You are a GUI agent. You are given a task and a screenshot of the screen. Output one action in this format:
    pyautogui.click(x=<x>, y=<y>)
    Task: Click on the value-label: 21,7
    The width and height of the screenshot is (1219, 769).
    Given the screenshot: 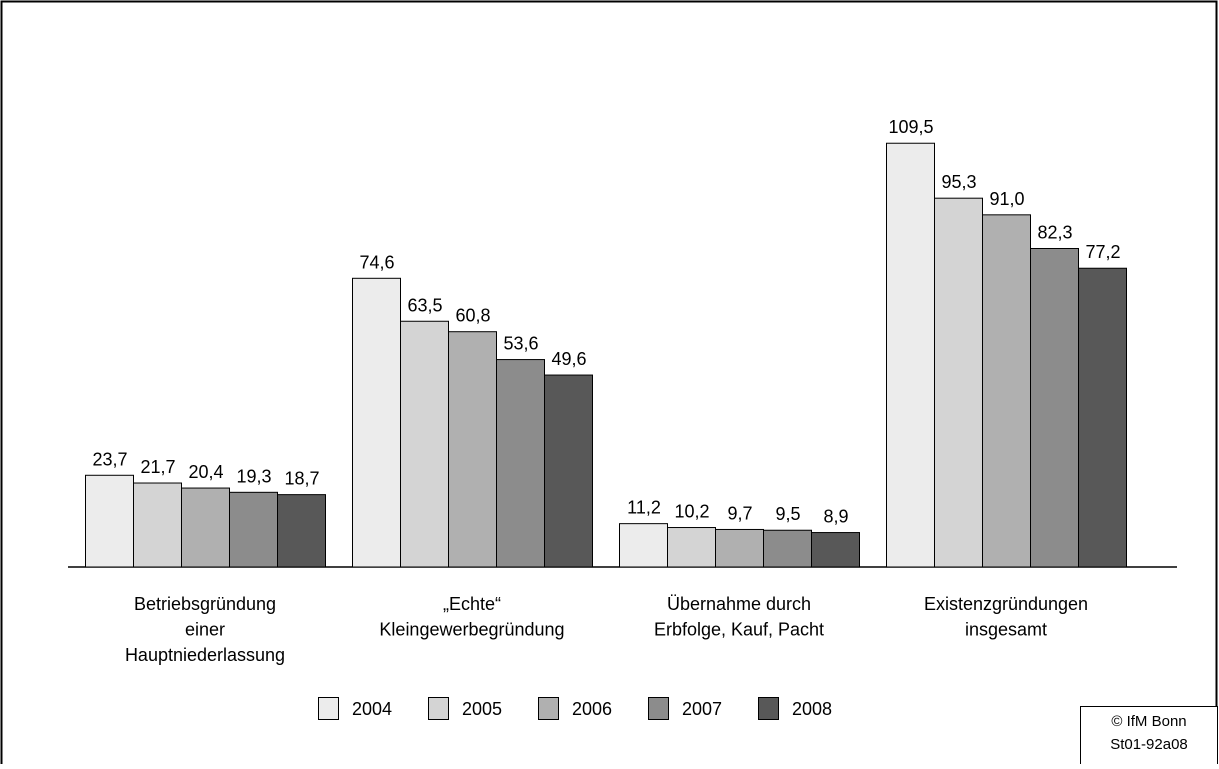 What is the action you would take?
    pyautogui.click(x=157, y=467)
    